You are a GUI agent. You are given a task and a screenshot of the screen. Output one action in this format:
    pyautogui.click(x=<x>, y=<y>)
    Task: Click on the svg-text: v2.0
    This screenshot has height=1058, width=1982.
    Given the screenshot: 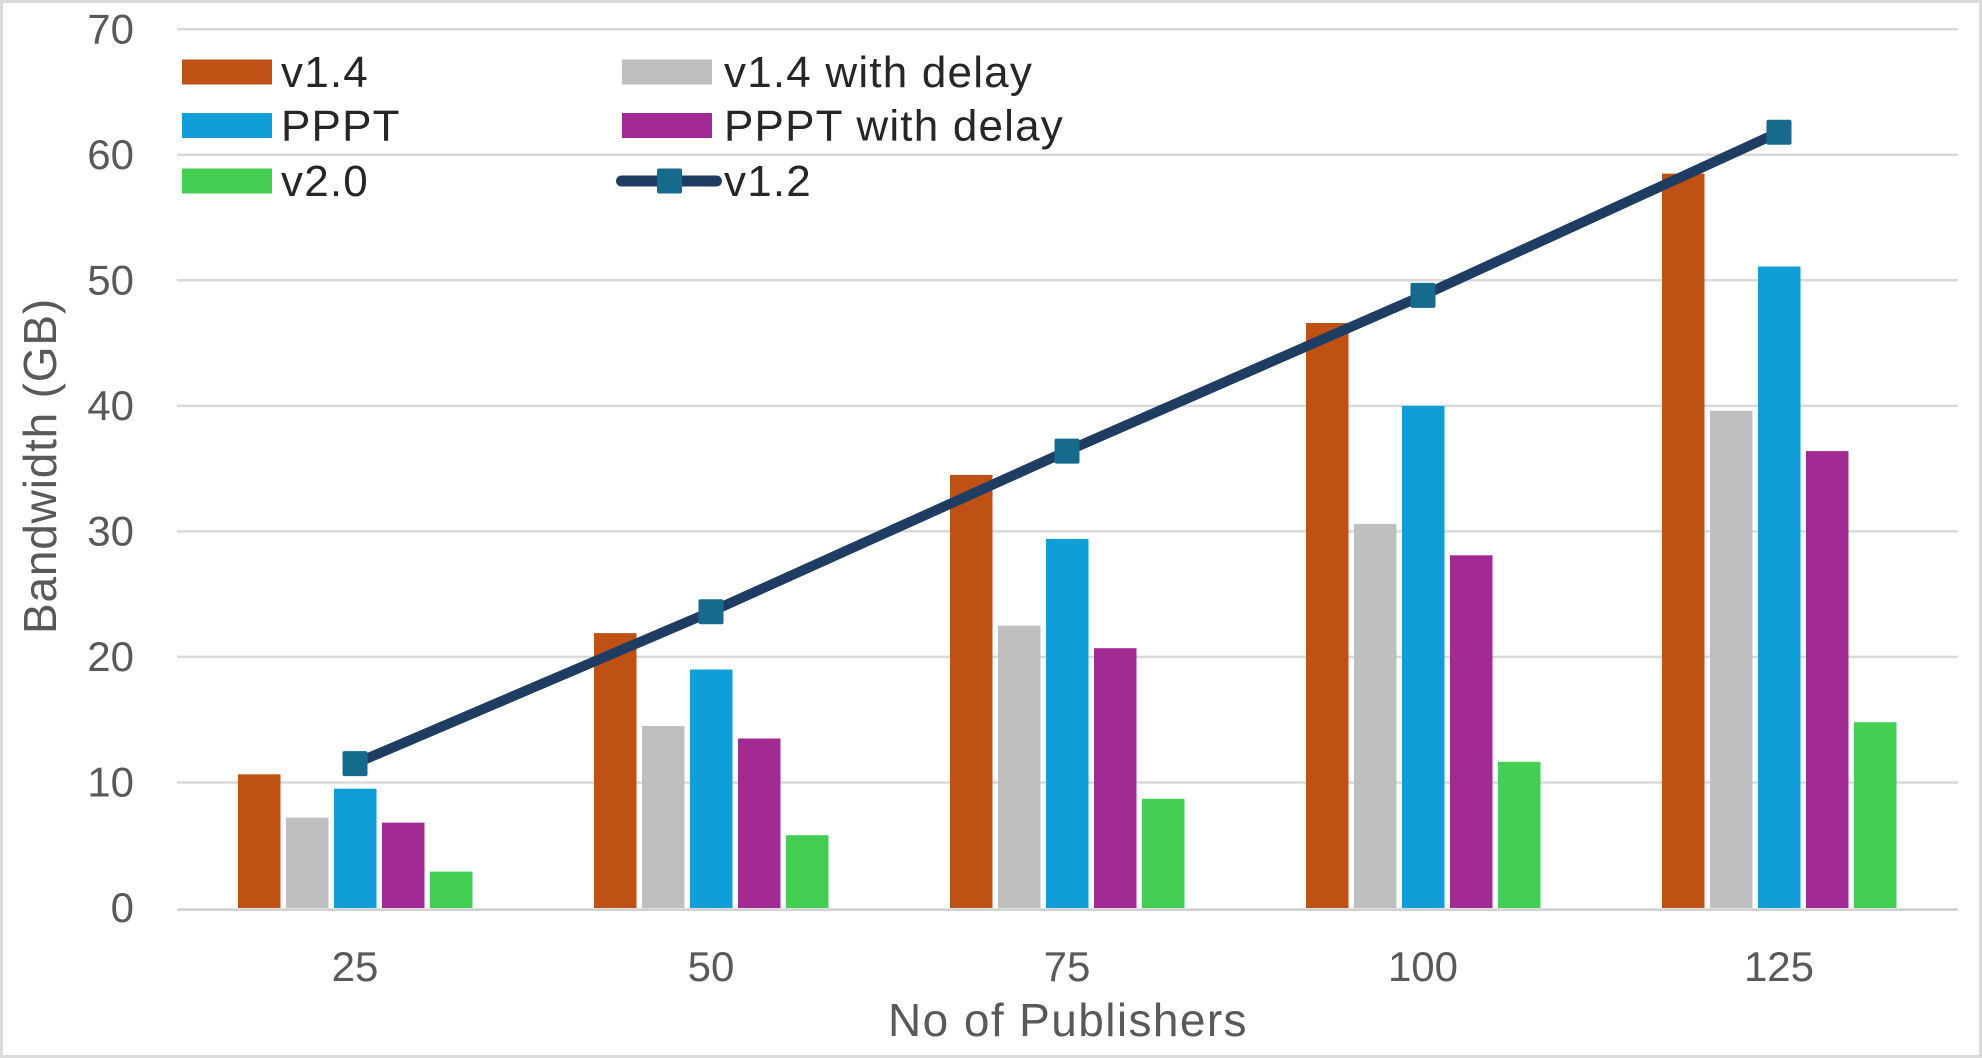 What is the action you would take?
    pyautogui.click(x=325, y=181)
    